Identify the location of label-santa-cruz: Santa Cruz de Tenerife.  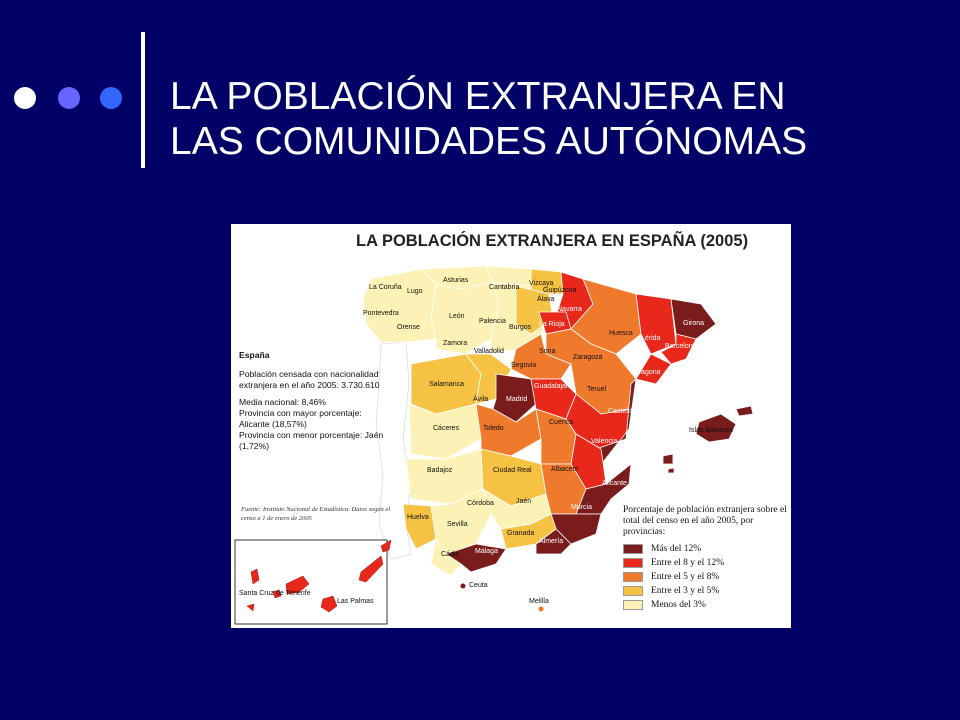
(275, 593).